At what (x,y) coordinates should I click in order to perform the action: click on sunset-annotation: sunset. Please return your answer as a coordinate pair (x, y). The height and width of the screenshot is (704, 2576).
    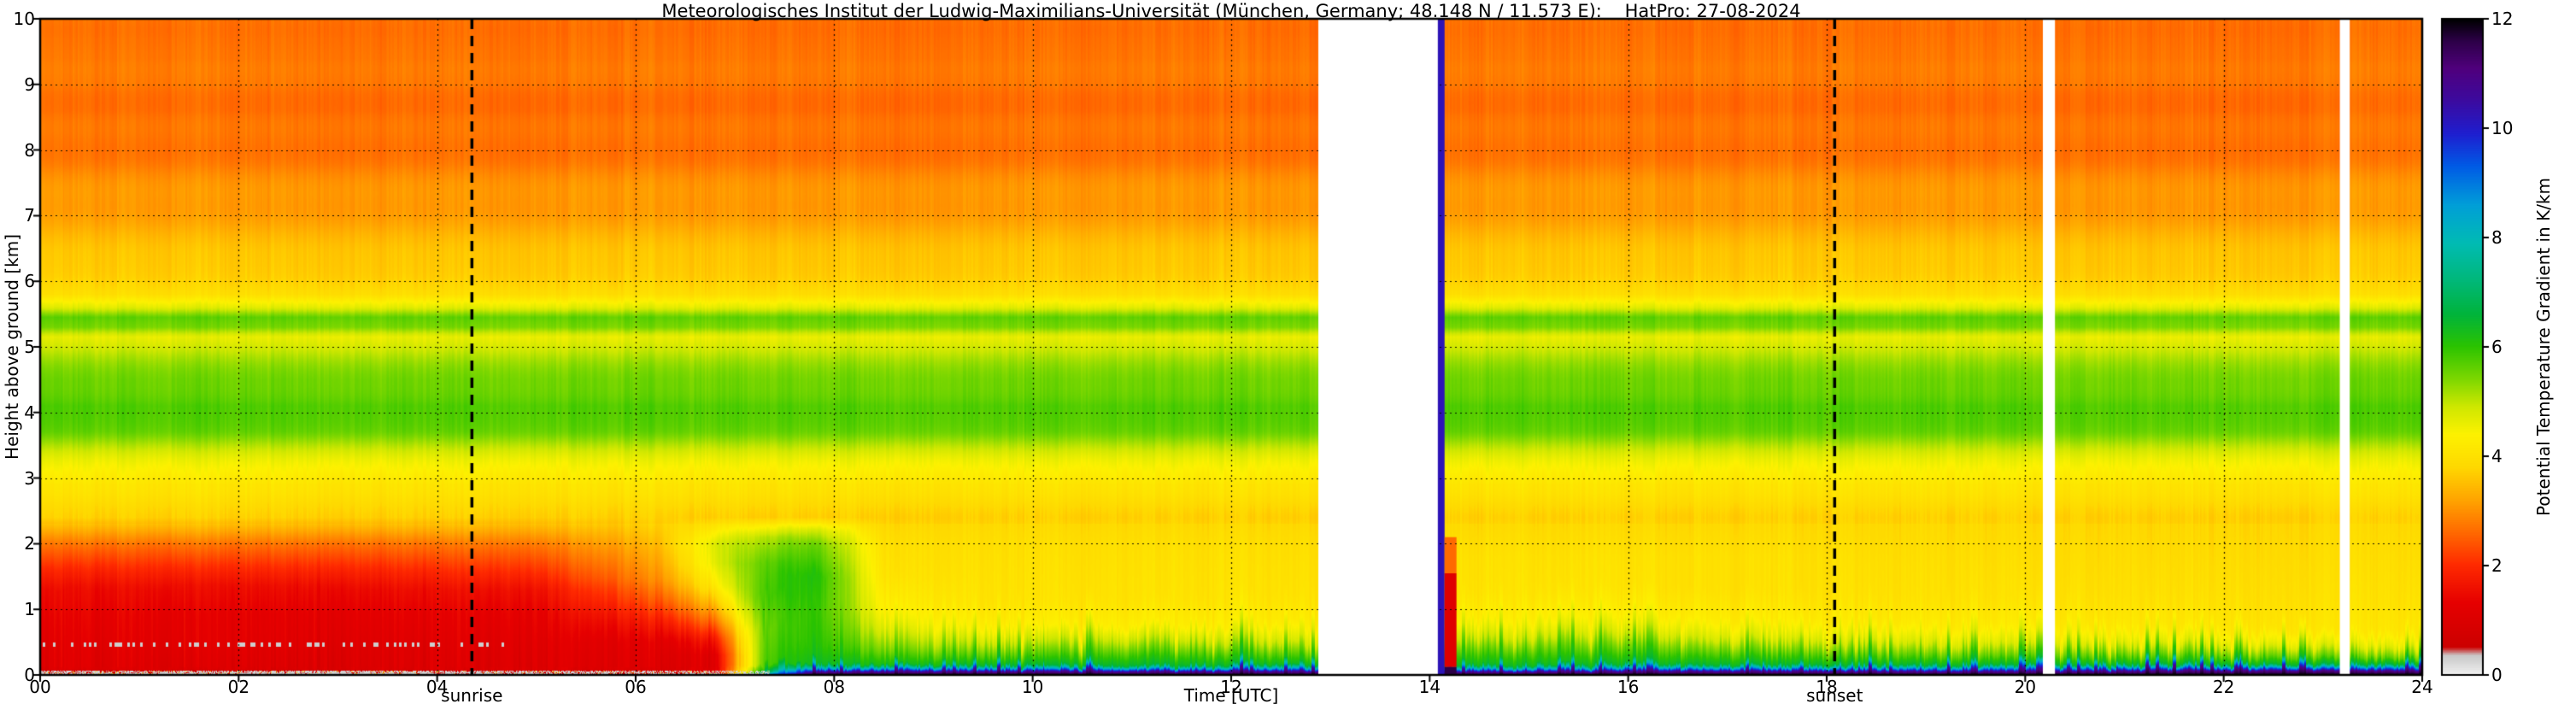
    Looking at the image, I should click on (1835, 694).